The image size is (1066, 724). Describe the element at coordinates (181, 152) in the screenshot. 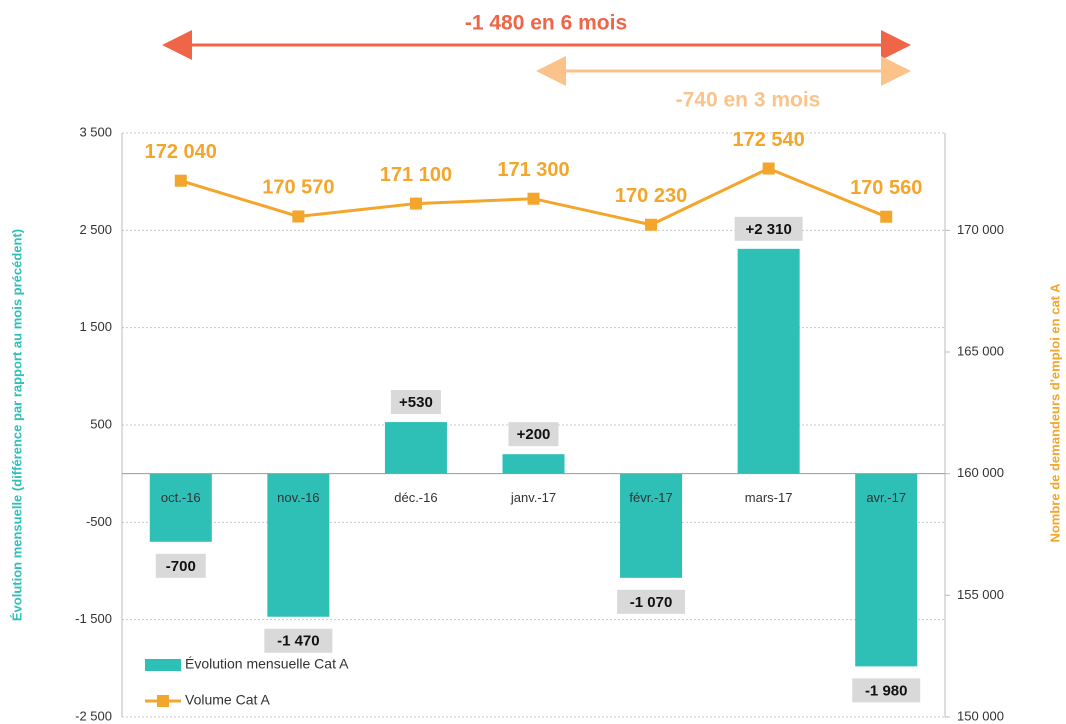

I see `data-label: 172 040` at that location.